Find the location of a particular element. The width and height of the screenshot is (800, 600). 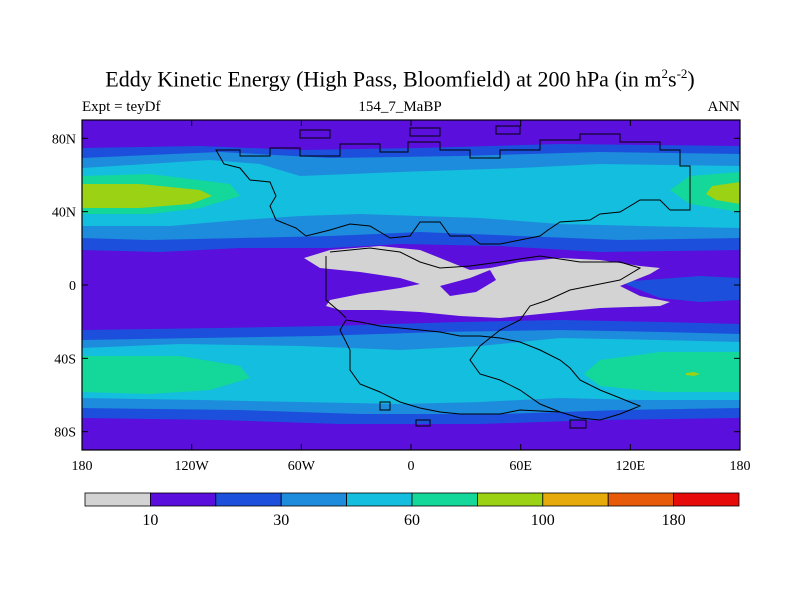

lat-tick-label: 0 is located at coordinates (72, 286).